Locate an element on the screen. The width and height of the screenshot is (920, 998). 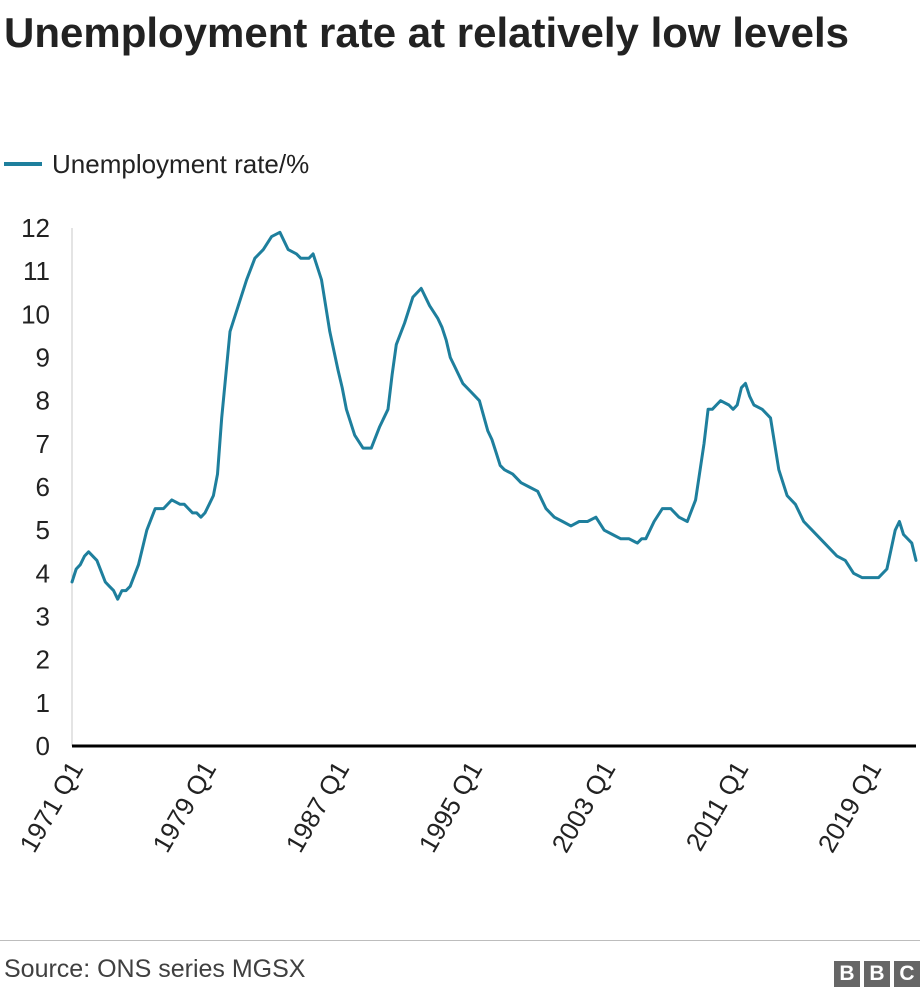
y-tick-label: 3 is located at coordinates (43, 617).